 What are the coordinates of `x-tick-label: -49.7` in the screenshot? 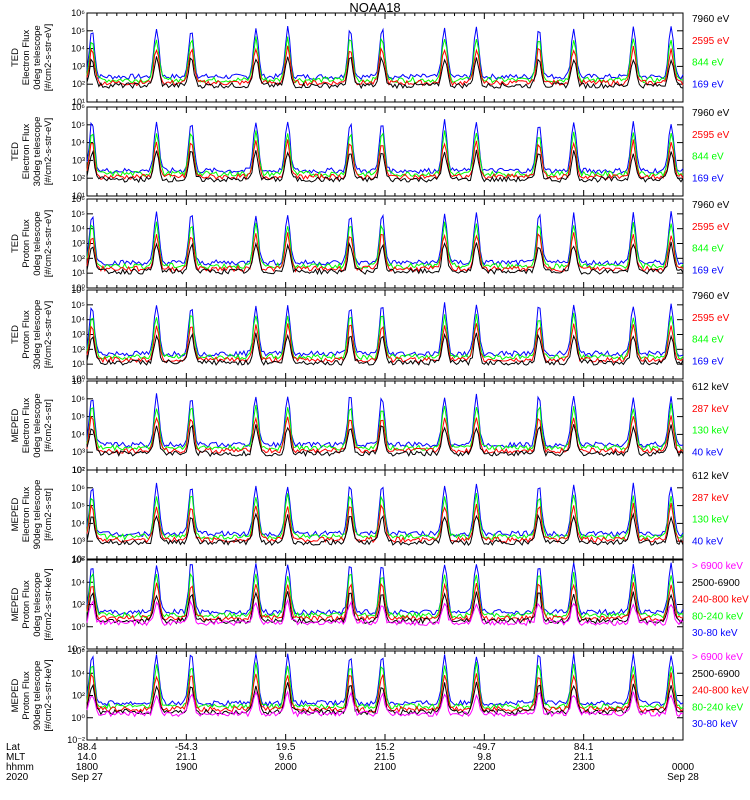 It's located at (484, 747).